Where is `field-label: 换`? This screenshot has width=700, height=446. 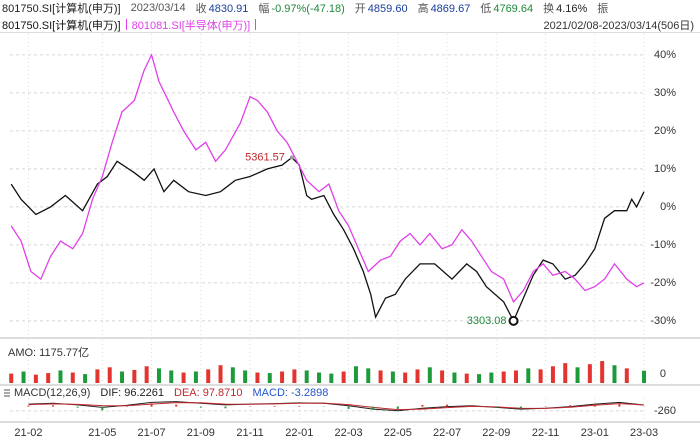
field-label: 换 is located at coordinates (549, 9).